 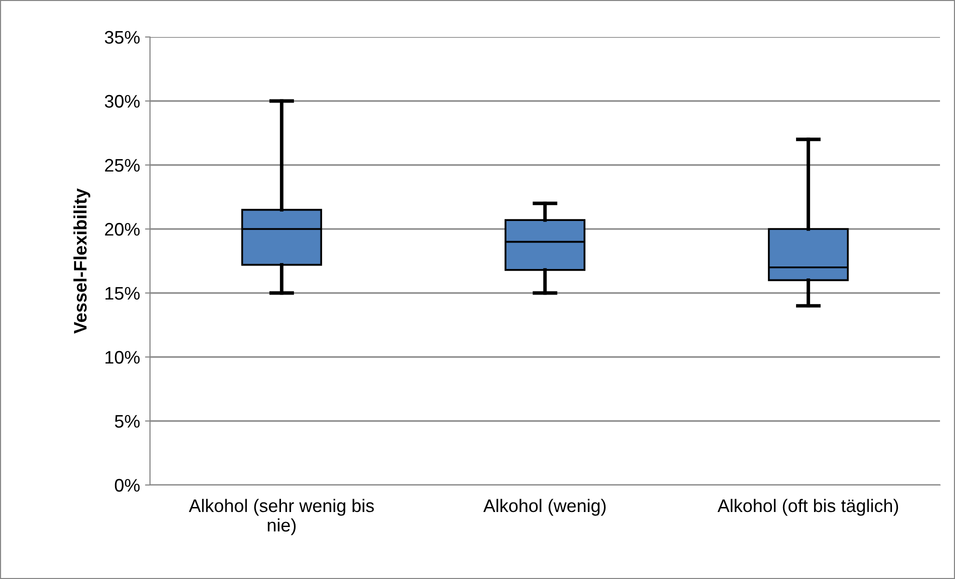 What do you see at coordinates (127, 485) in the screenshot?
I see `y-tick-label: 0%` at bounding box center [127, 485].